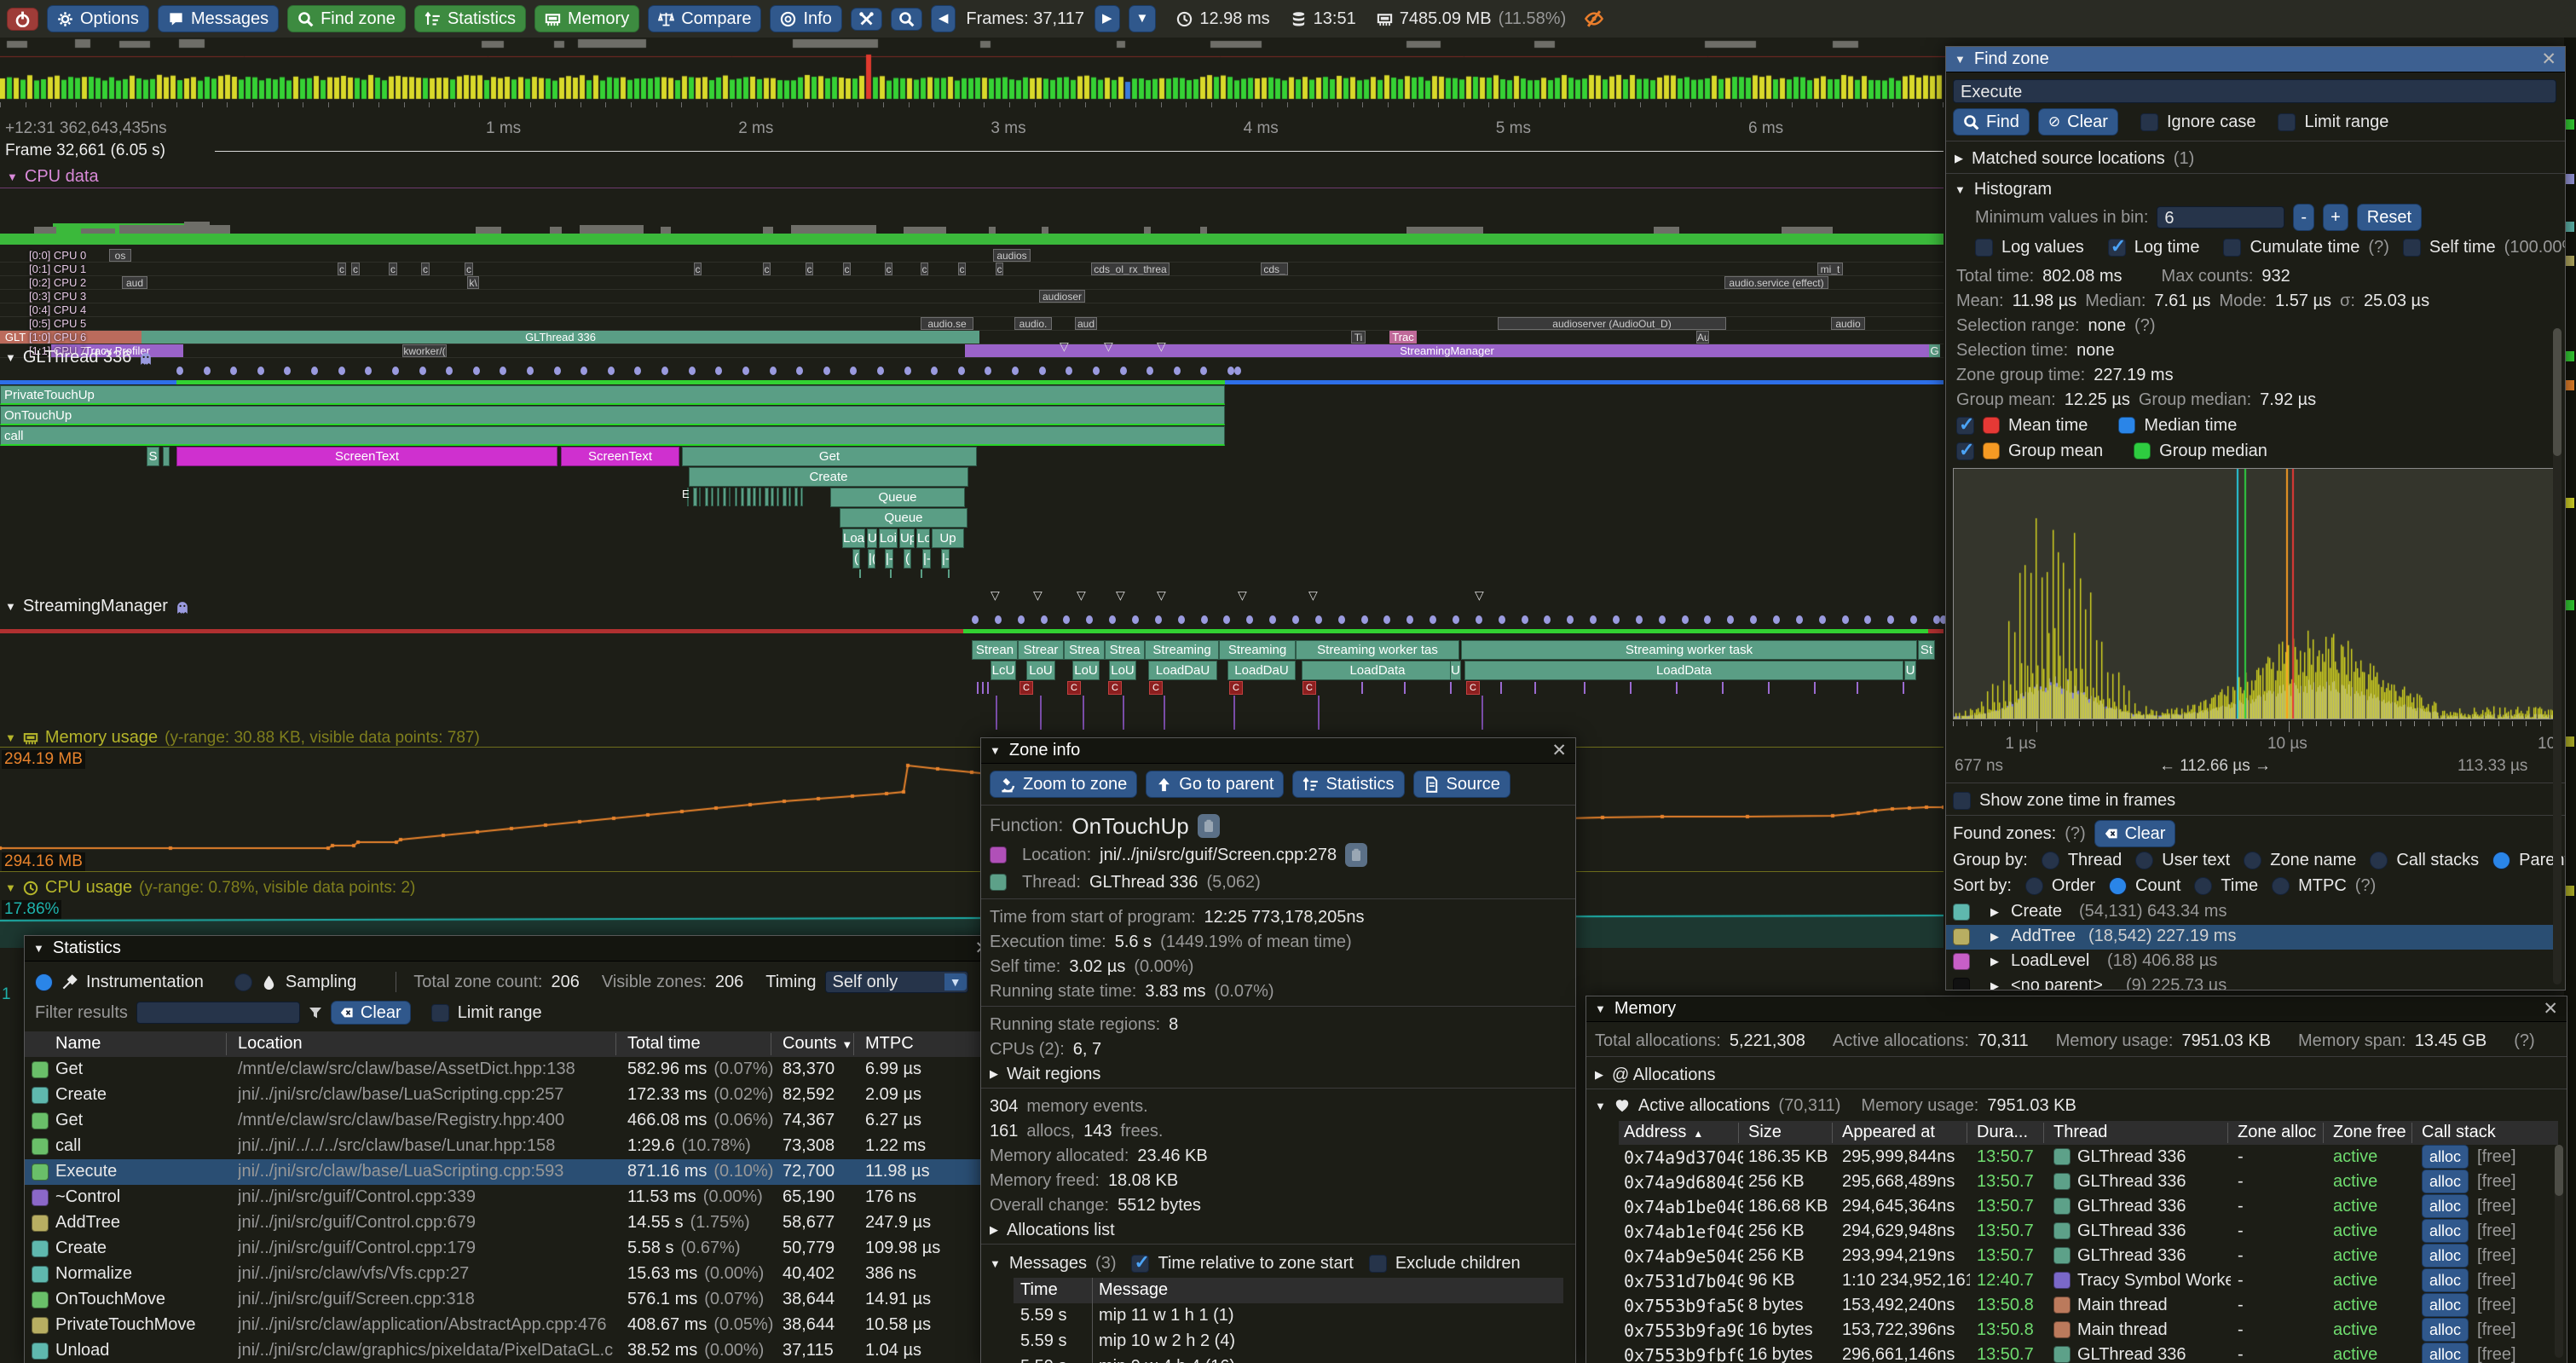 This screenshot has height=1363, width=2576. I want to click on clear-found-button: Clear, so click(2135, 833).